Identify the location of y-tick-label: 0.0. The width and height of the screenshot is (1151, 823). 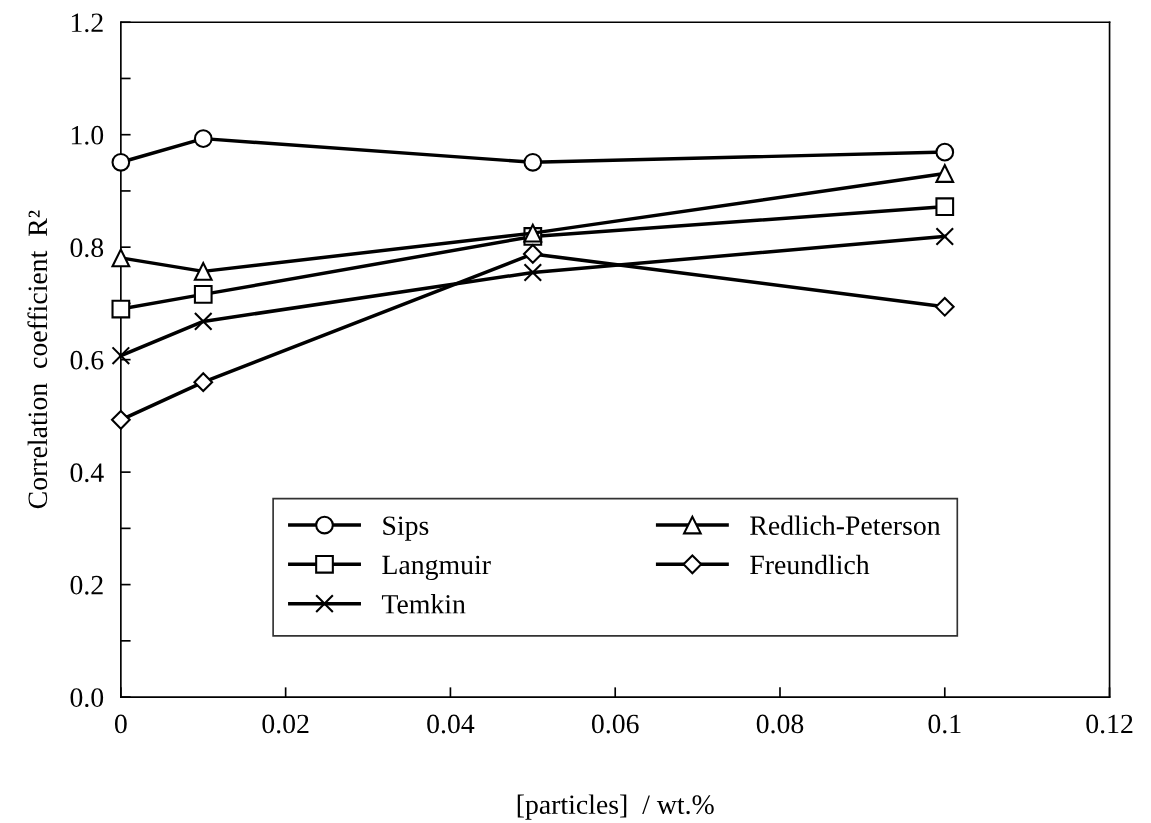
(87, 698).